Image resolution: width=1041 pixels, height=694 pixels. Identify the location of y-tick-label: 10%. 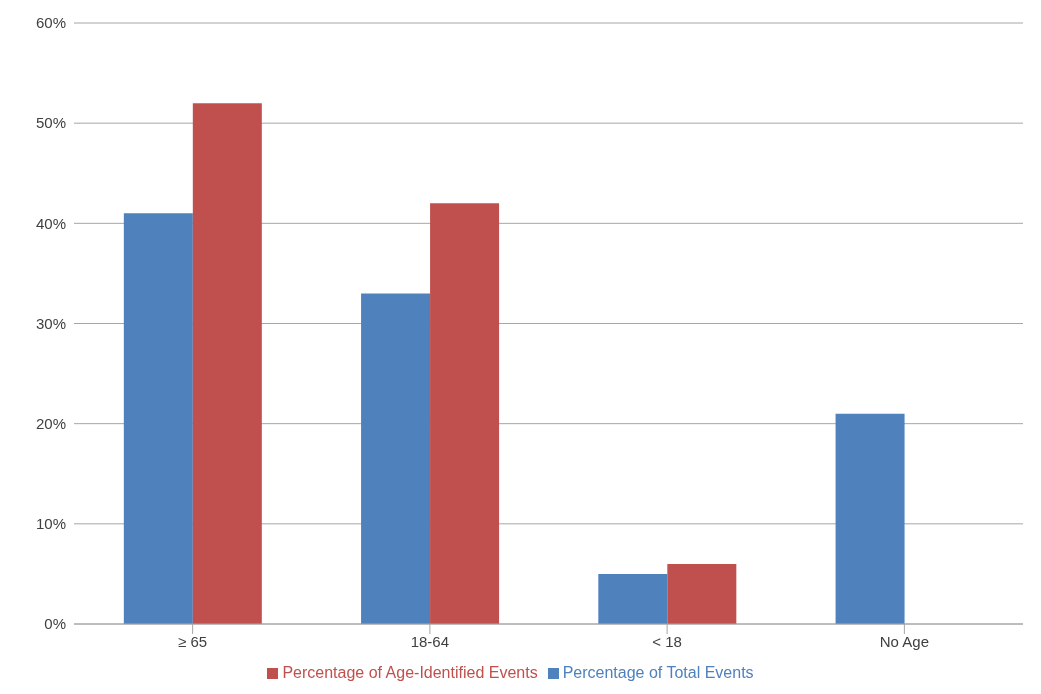
(50, 524).